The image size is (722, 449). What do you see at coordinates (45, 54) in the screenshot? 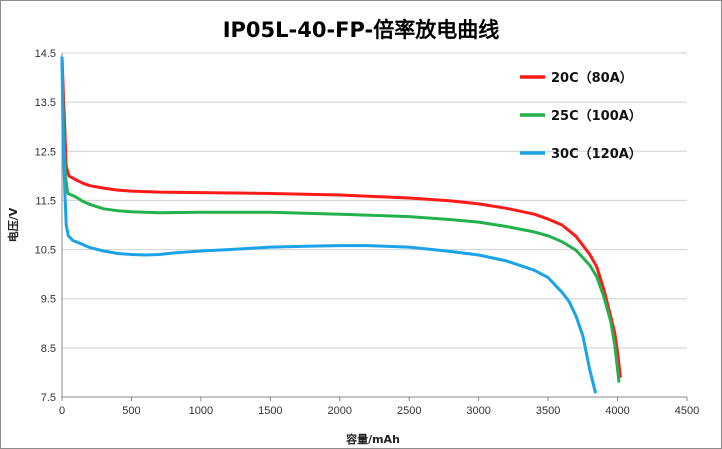
I see `y-tick-label: 14.5` at bounding box center [45, 54].